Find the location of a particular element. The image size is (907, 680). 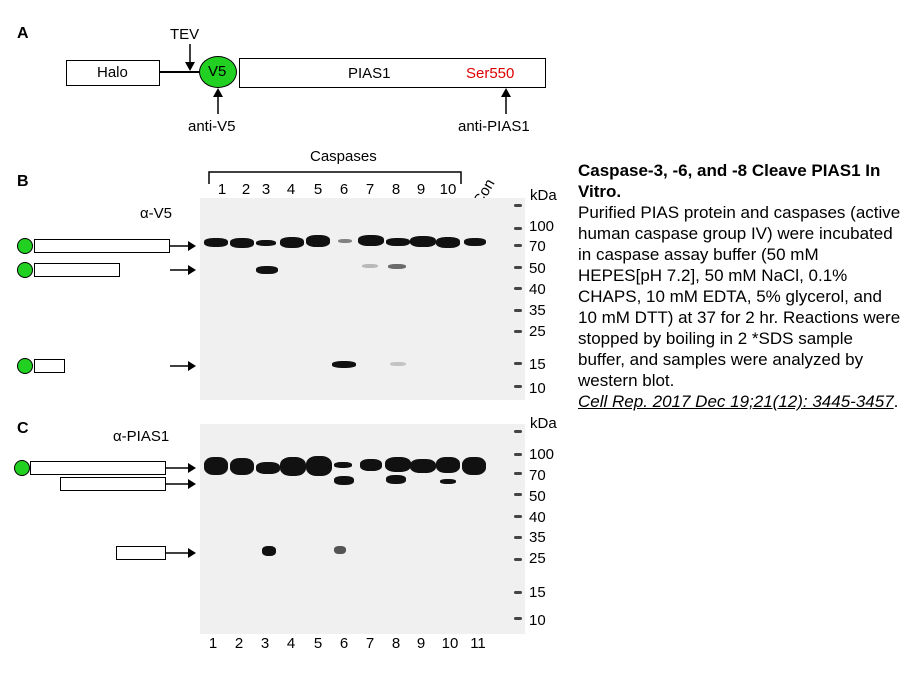

c-lane-1: 1 is located at coordinates (213, 643).